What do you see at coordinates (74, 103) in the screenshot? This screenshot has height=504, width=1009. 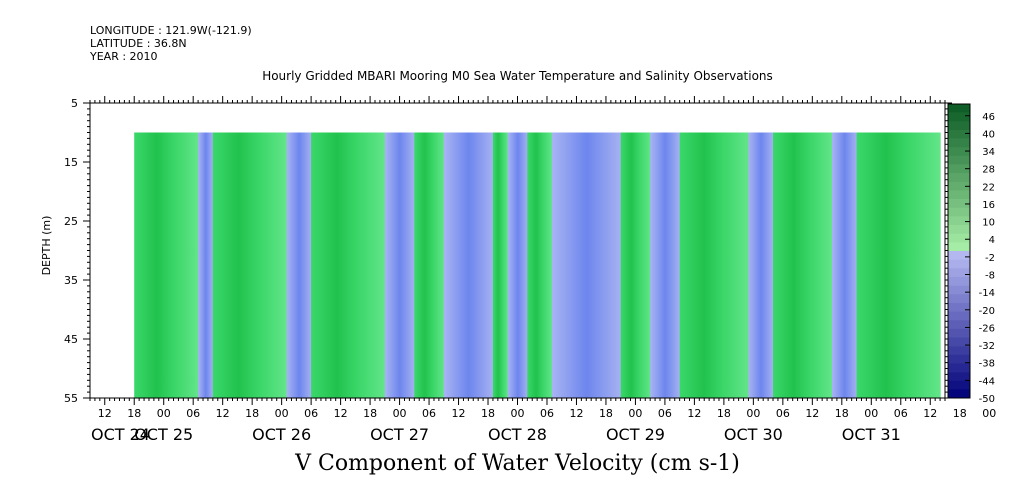 I see `y-tick-label: 5` at bounding box center [74, 103].